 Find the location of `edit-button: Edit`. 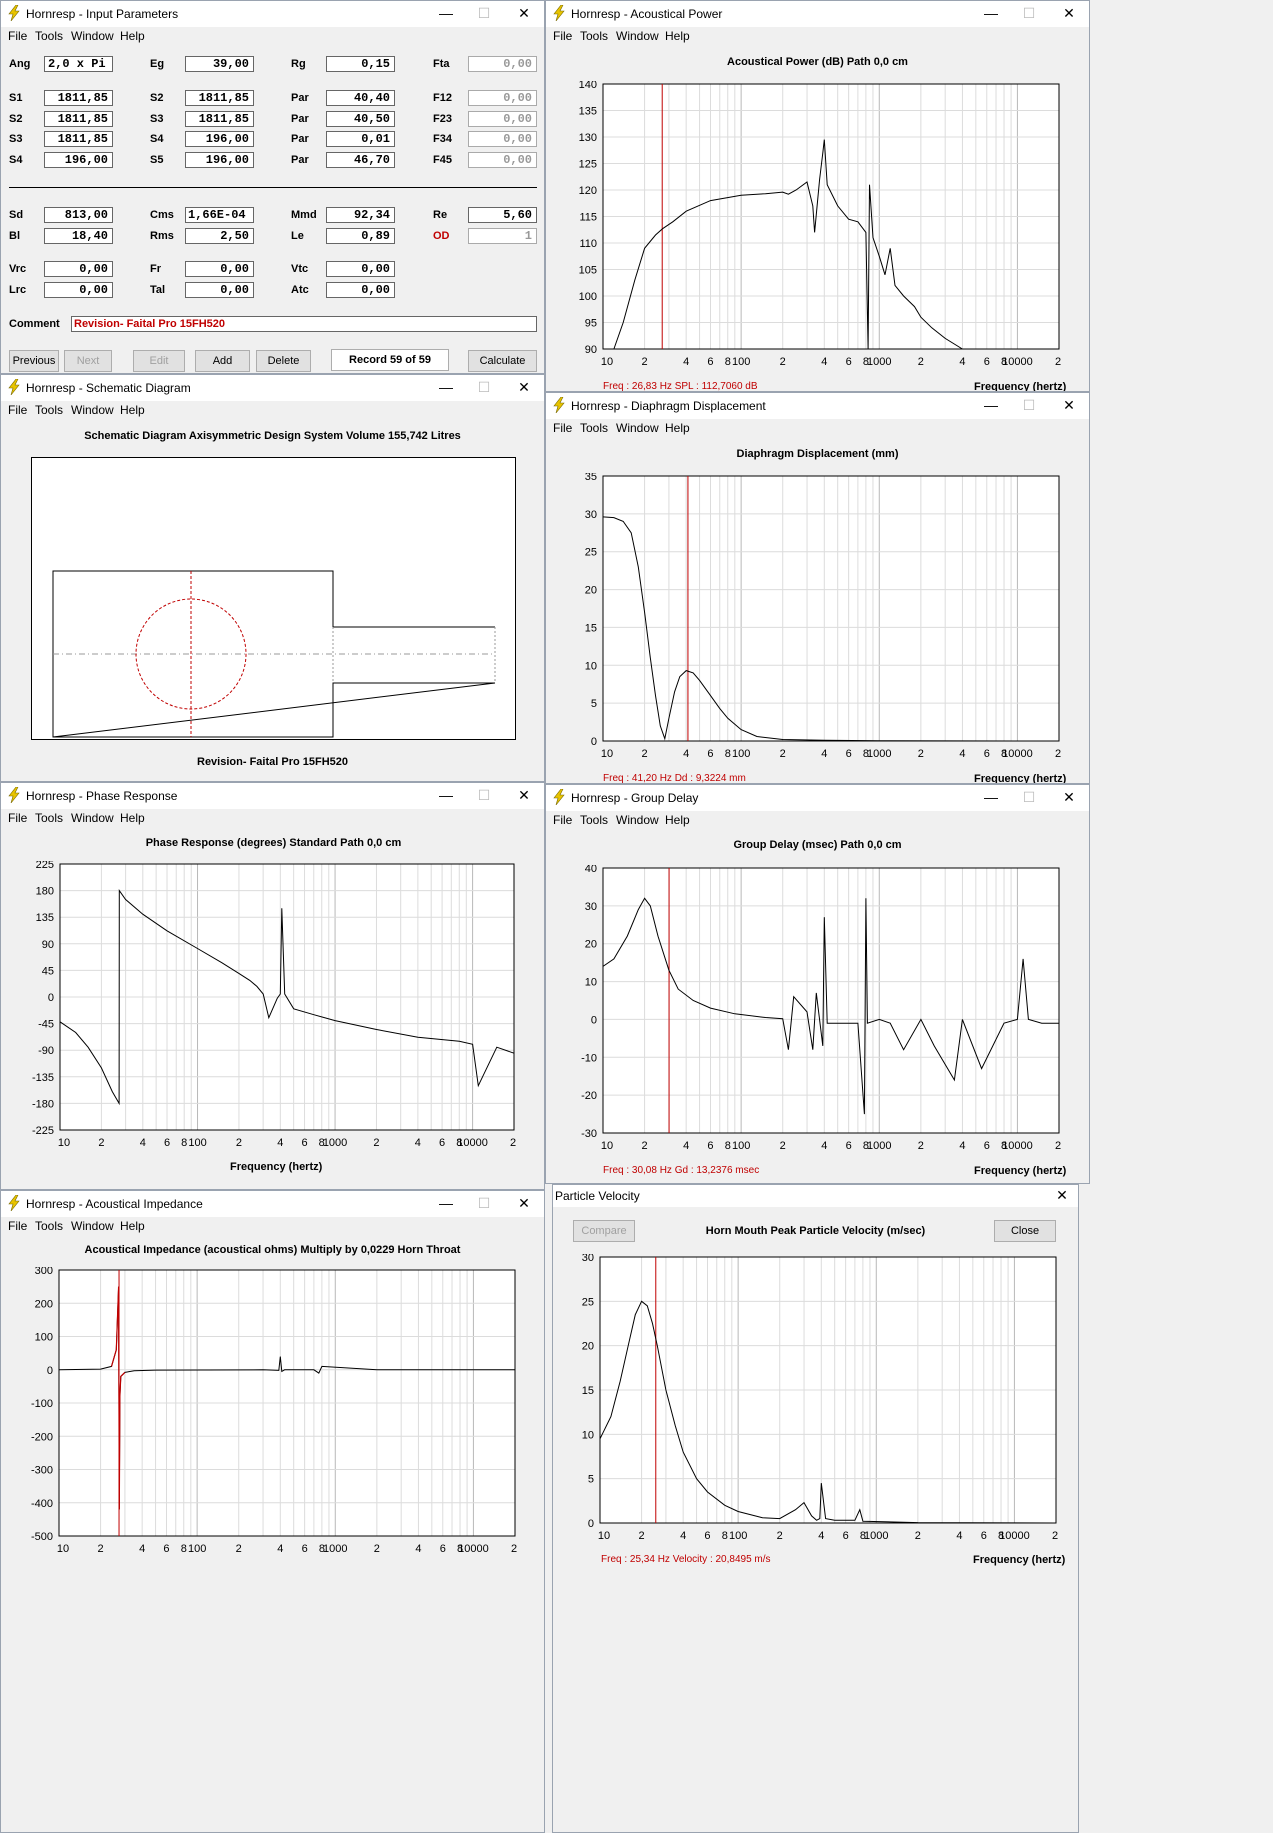

edit-button: Edit is located at coordinates (159, 361).